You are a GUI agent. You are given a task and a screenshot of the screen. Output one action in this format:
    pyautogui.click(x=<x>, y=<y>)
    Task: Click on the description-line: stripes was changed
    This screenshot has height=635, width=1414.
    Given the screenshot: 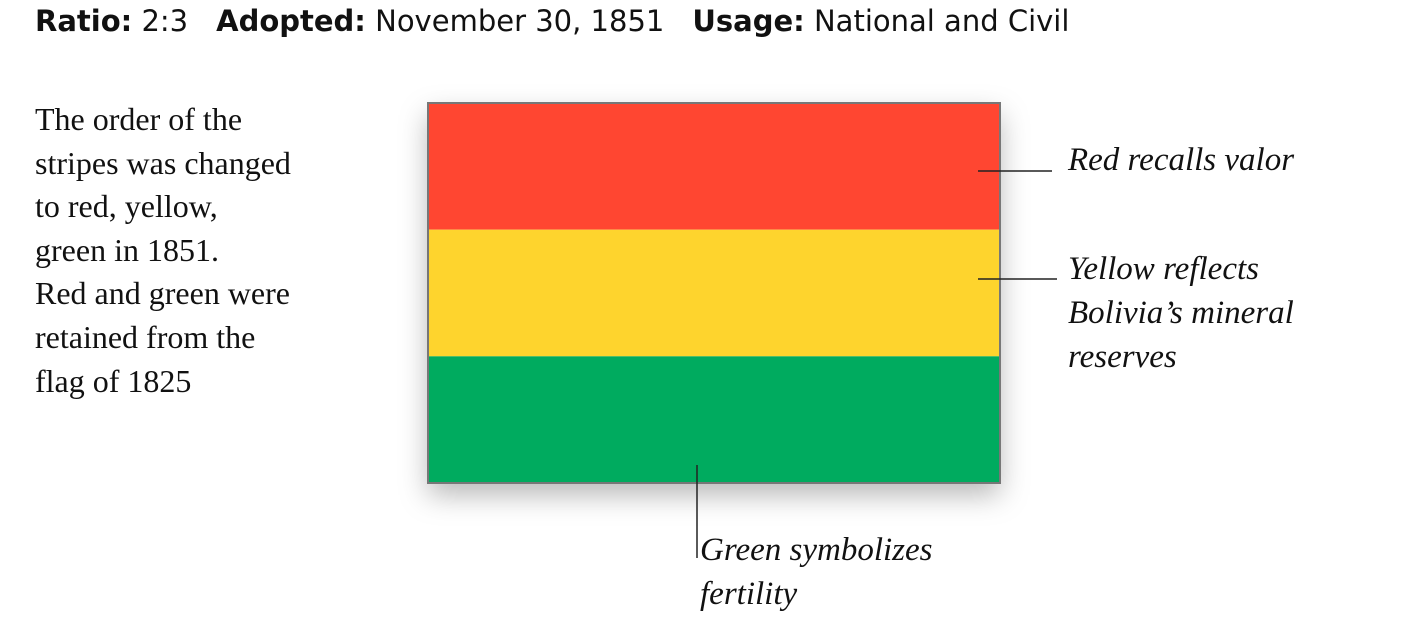 What is the action you would take?
    pyautogui.click(x=163, y=162)
    